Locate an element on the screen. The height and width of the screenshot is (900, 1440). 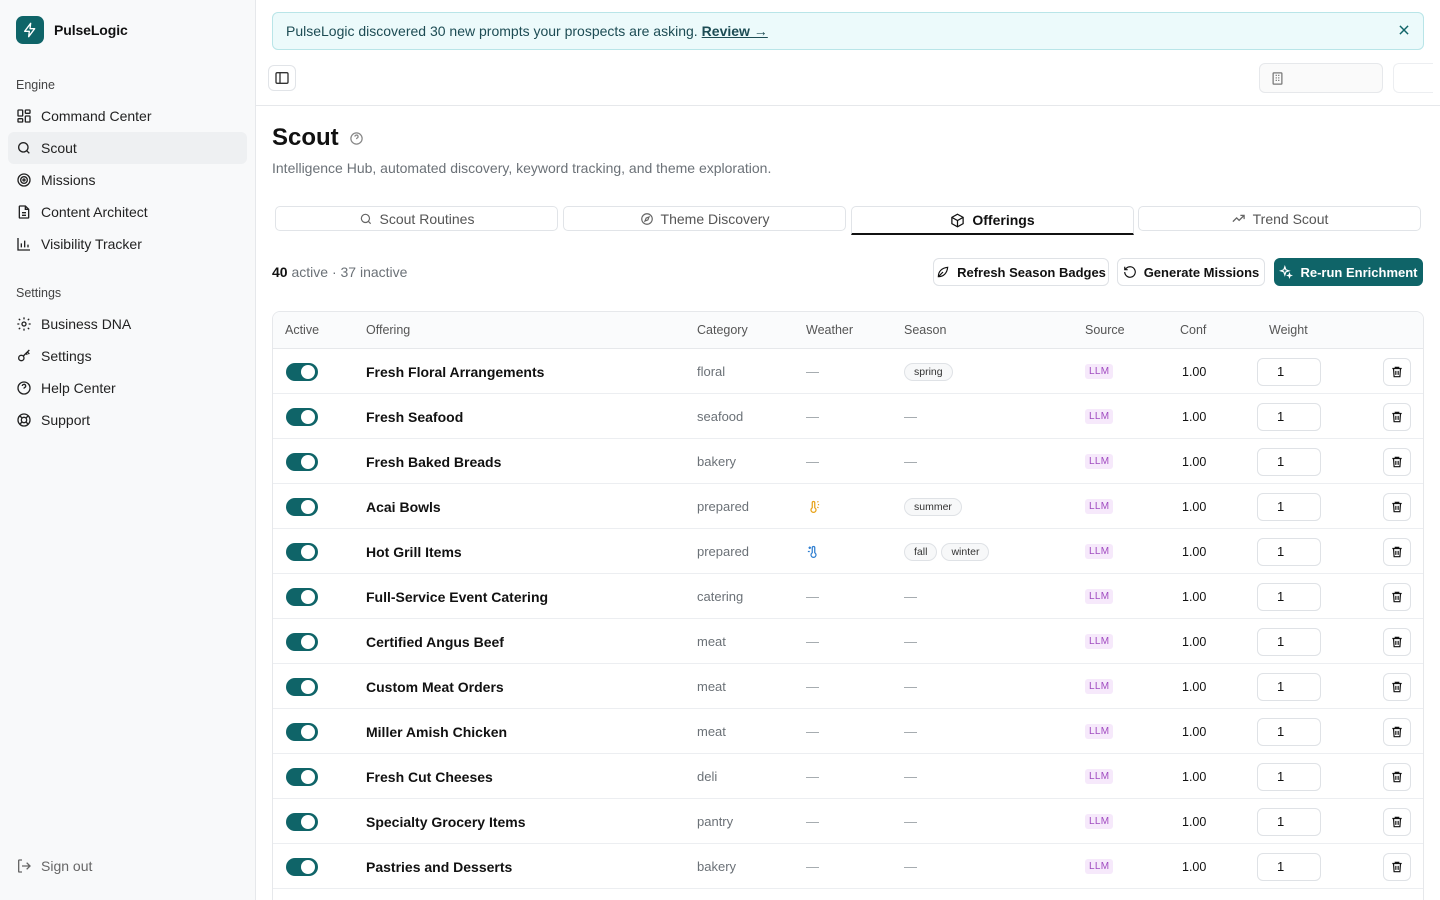
sidebar-item-visibility-tracker: Visibility Tracker is located at coordinates (127, 244).